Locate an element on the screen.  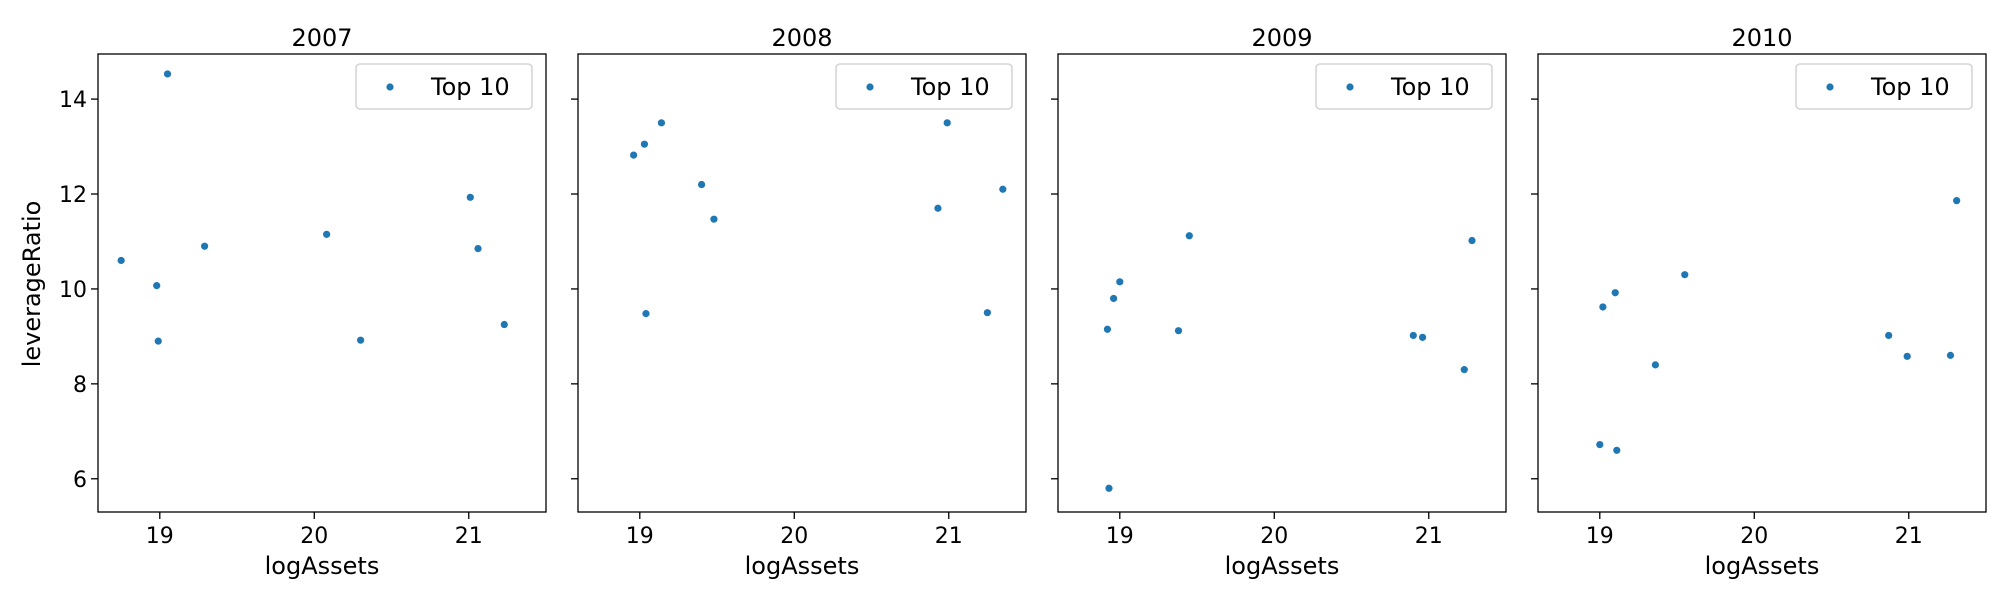
panel-title: 2010 is located at coordinates (1761, 38).